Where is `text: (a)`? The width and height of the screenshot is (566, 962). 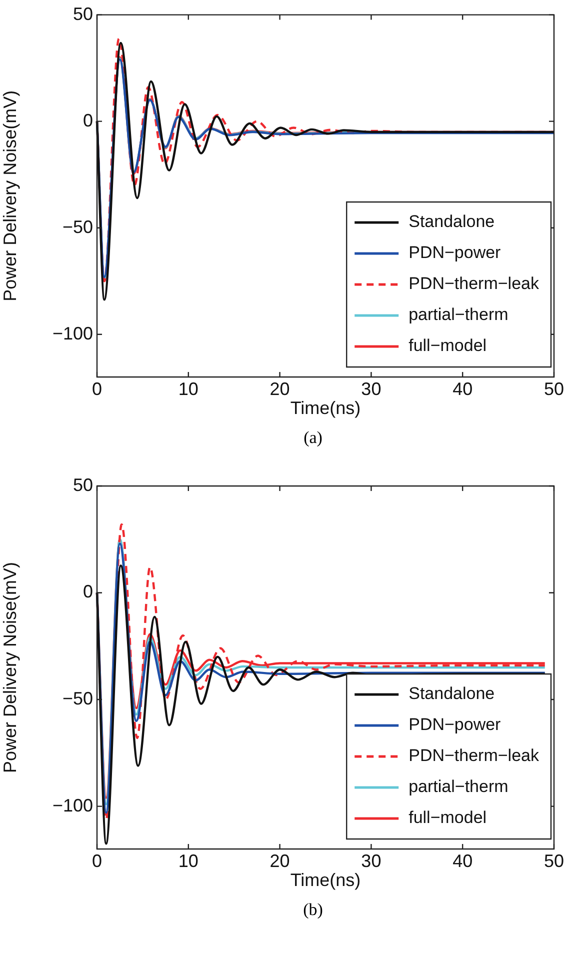
text: (a) is located at coordinates (313, 438).